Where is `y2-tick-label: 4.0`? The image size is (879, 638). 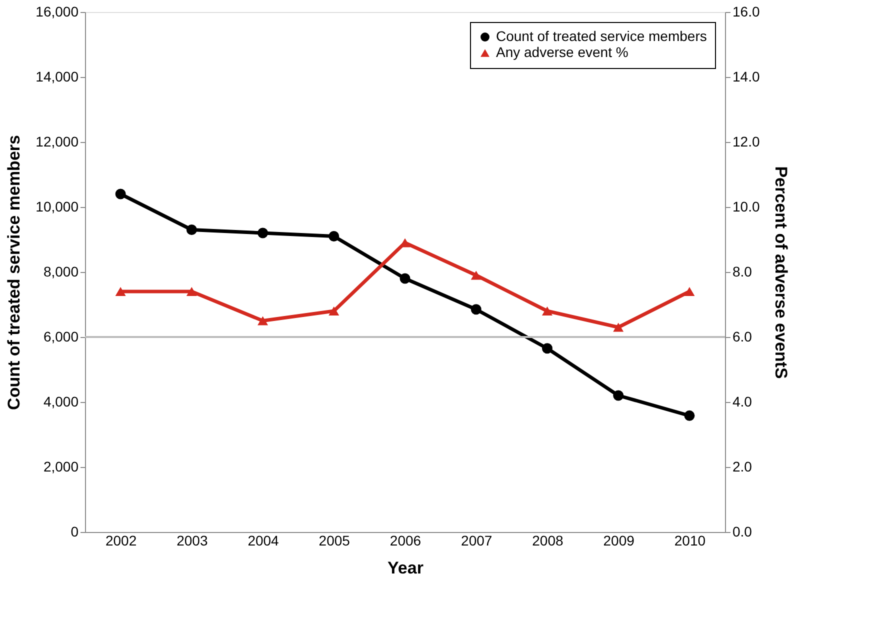
y2-tick-label: 4.0 is located at coordinates (742, 402).